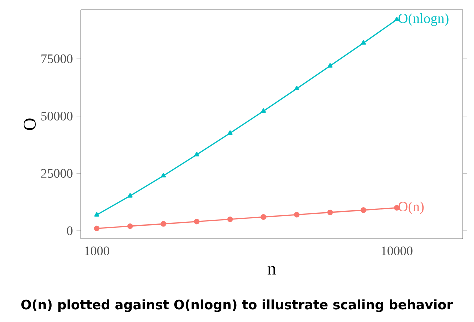 The height and width of the screenshot is (322, 474). What do you see at coordinates (238, 306) in the screenshot?
I see `text: O(n) plotted against O(nlogn) to illustrate scaling behavior` at bounding box center [238, 306].